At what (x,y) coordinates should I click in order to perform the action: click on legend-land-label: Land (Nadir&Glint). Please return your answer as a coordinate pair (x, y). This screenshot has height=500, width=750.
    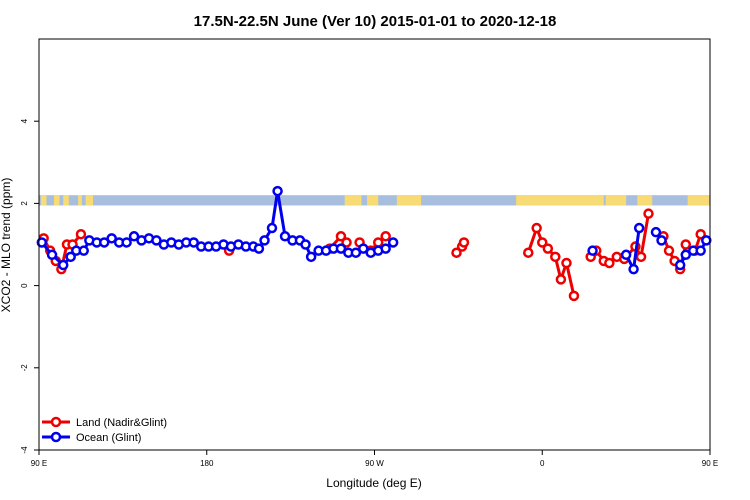
    Looking at the image, I should click on (121, 423).